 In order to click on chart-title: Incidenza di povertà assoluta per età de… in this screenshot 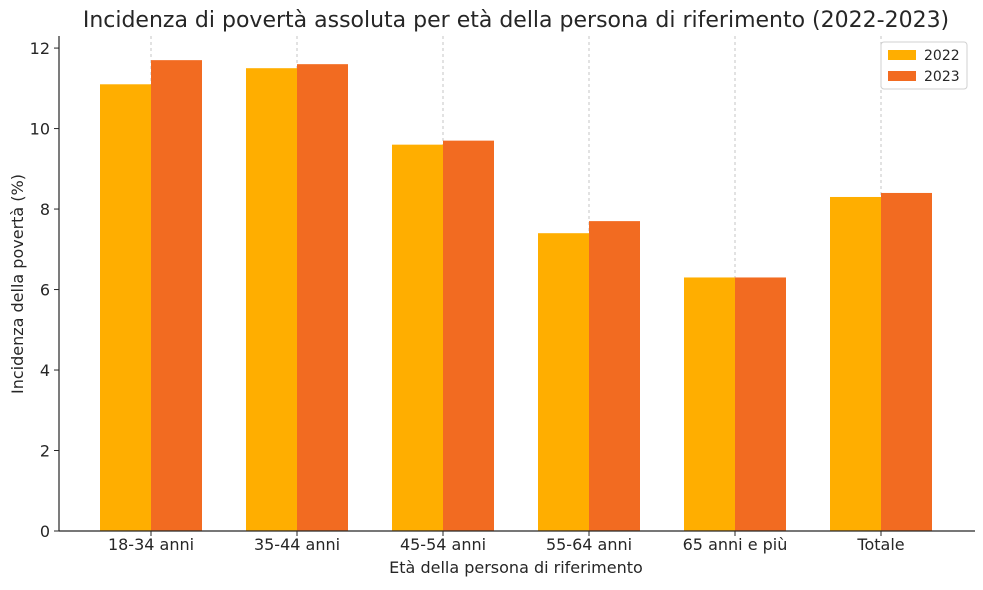, I will do `click(516, 20)`.